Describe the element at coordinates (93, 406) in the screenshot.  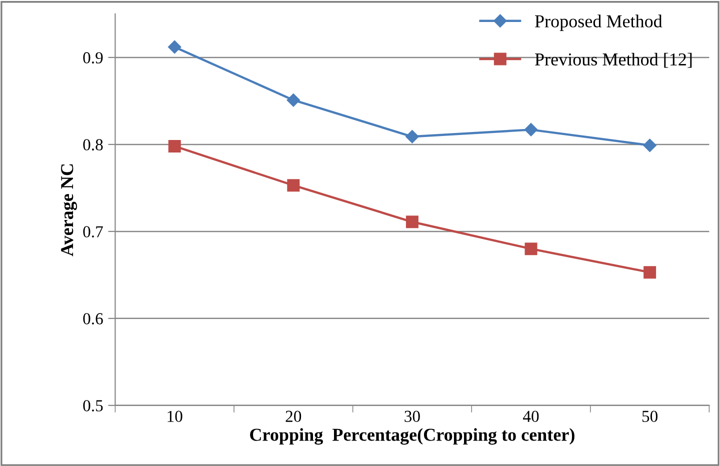
I see `y-tick-label: 0.5` at that location.